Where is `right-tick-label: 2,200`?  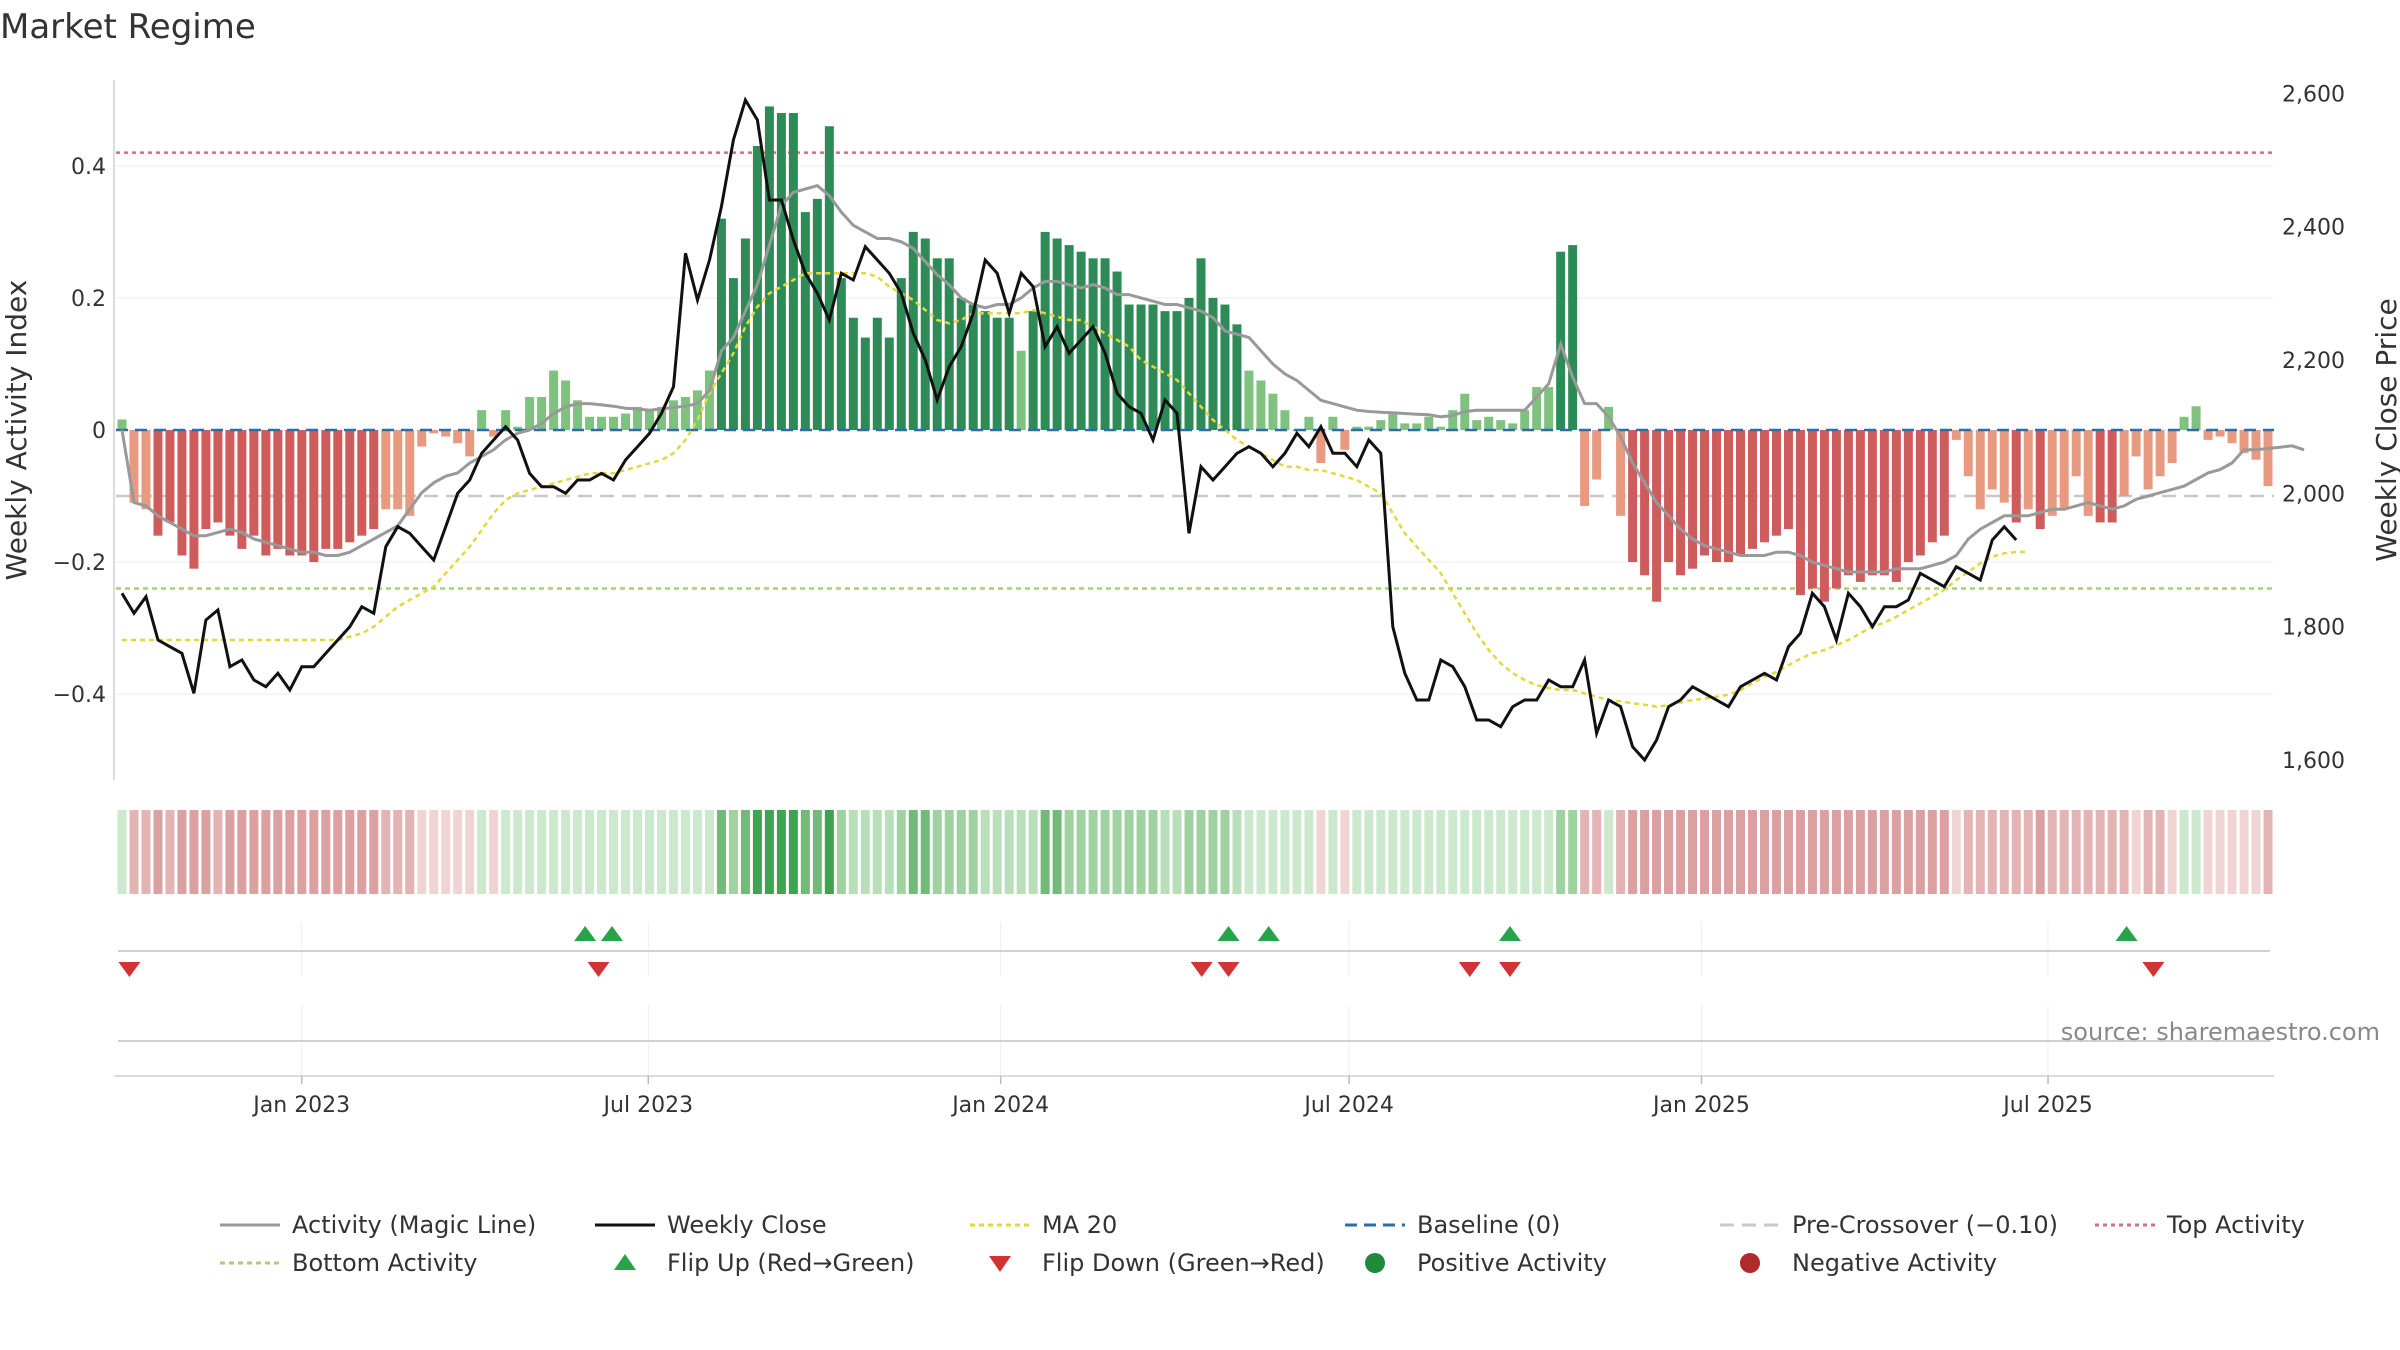 right-tick-label: 2,200 is located at coordinates (2313, 361).